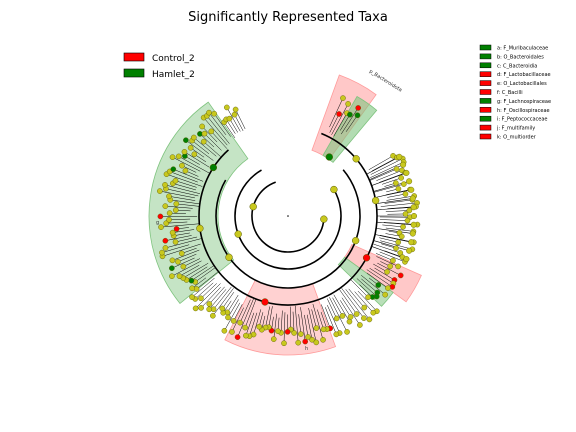  I want to click on taxa-legend-label: g: F_Lachnospiraceae, so click(524, 102).